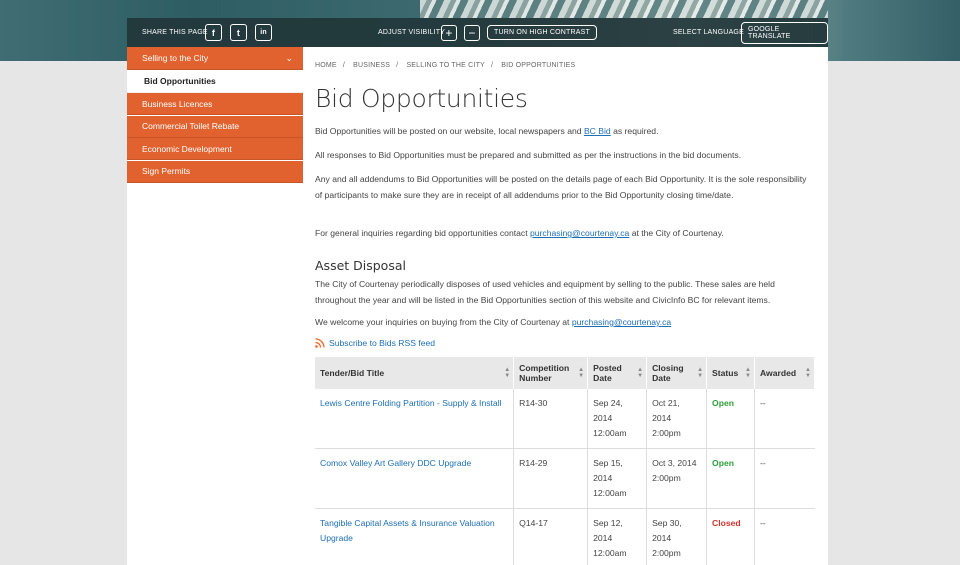 The image size is (960, 565). Describe the element at coordinates (215, 104) in the screenshot. I see `sidebar-item-business-licences: Business Licences` at that location.